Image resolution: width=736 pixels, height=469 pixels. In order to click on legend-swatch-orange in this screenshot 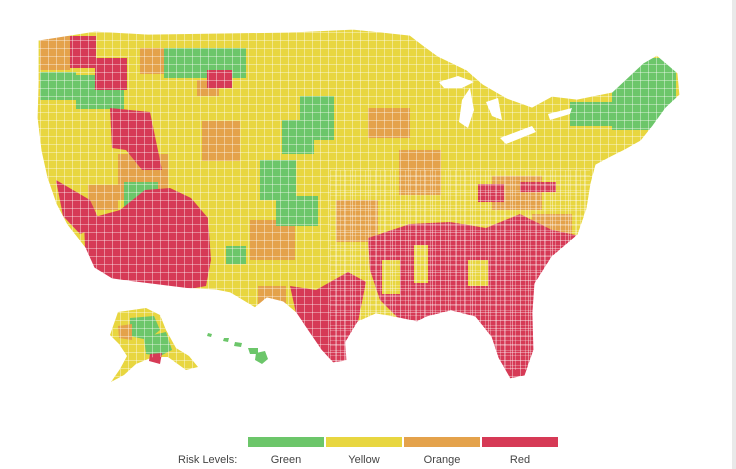, I will do `click(442, 442)`.